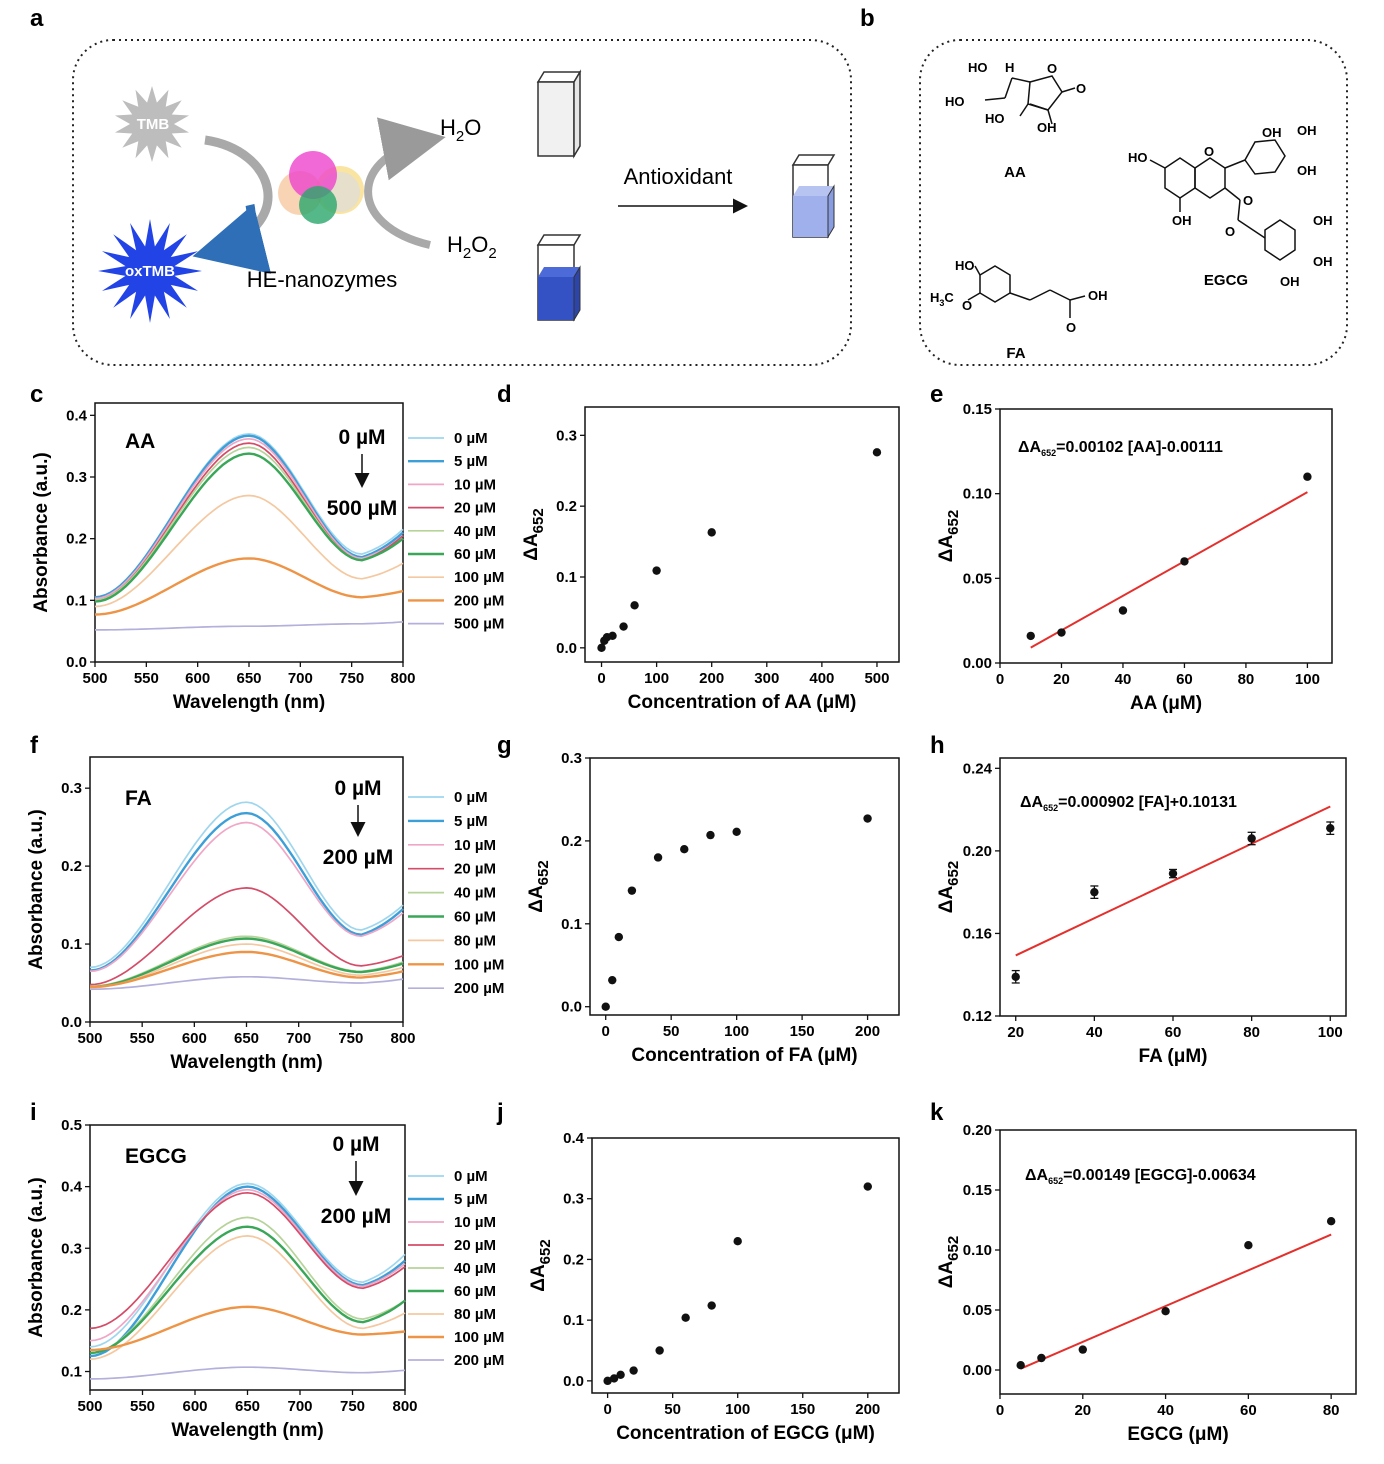 This screenshot has height=1464, width=1384. What do you see at coordinates (566, 648) in the screenshot?
I see `y-tick-label: 0.0` at bounding box center [566, 648].